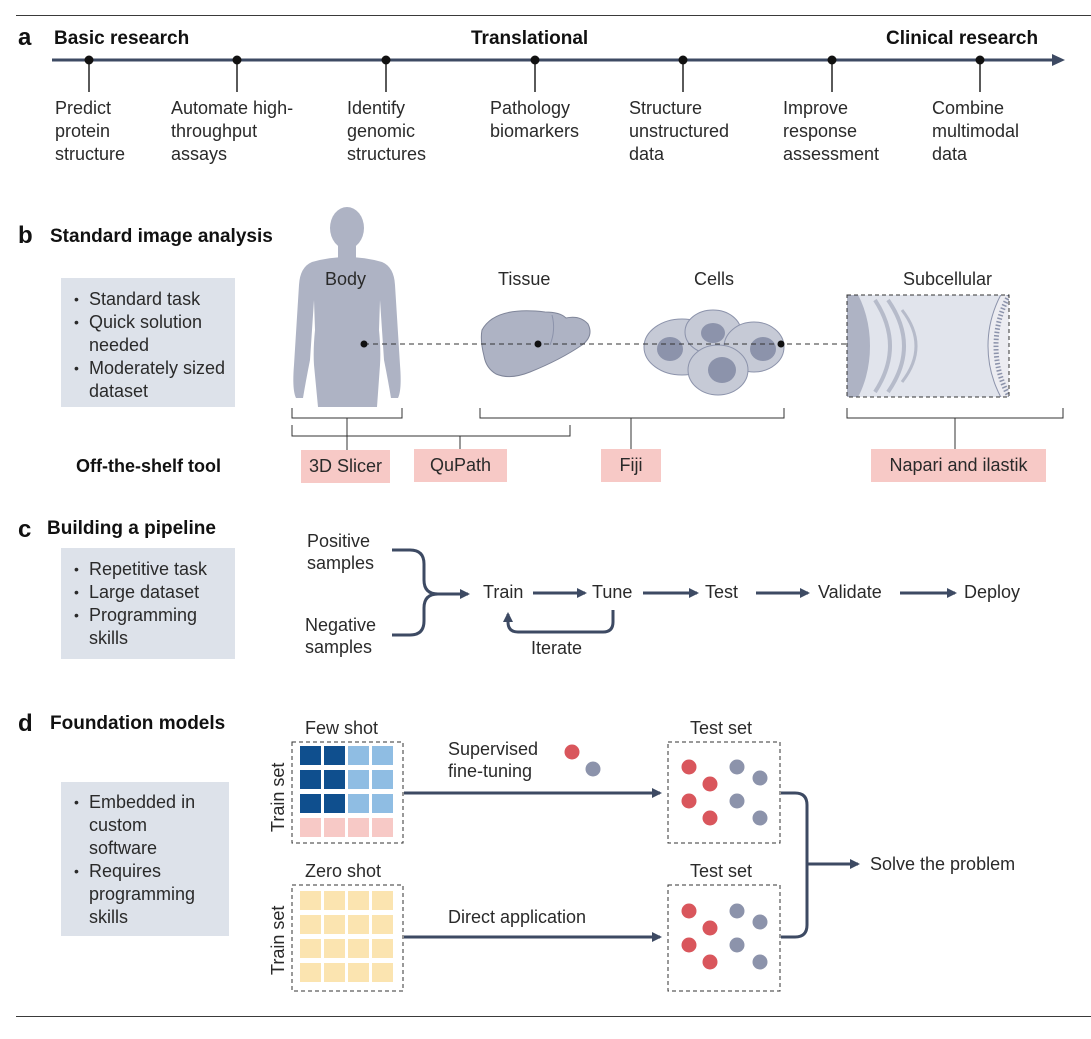 The width and height of the screenshot is (1091, 1039). What do you see at coordinates (131, 528) in the screenshot?
I see `panel-c-title: Building a pipeline` at bounding box center [131, 528].